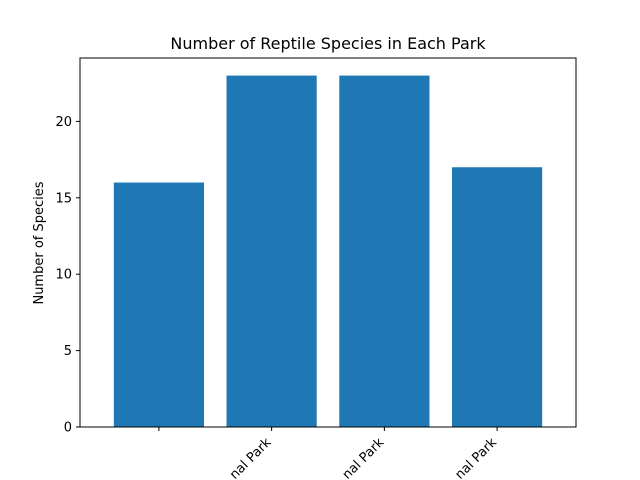  Describe the element at coordinates (68, 351) in the screenshot. I see `y-tick-label-1: 5` at that location.